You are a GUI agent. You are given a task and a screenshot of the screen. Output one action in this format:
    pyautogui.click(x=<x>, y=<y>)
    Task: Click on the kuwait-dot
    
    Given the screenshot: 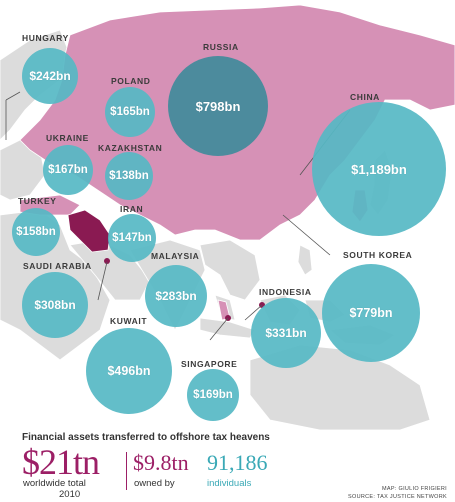 What is the action you would take?
    pyautogui.click(x=107, y=261)
    